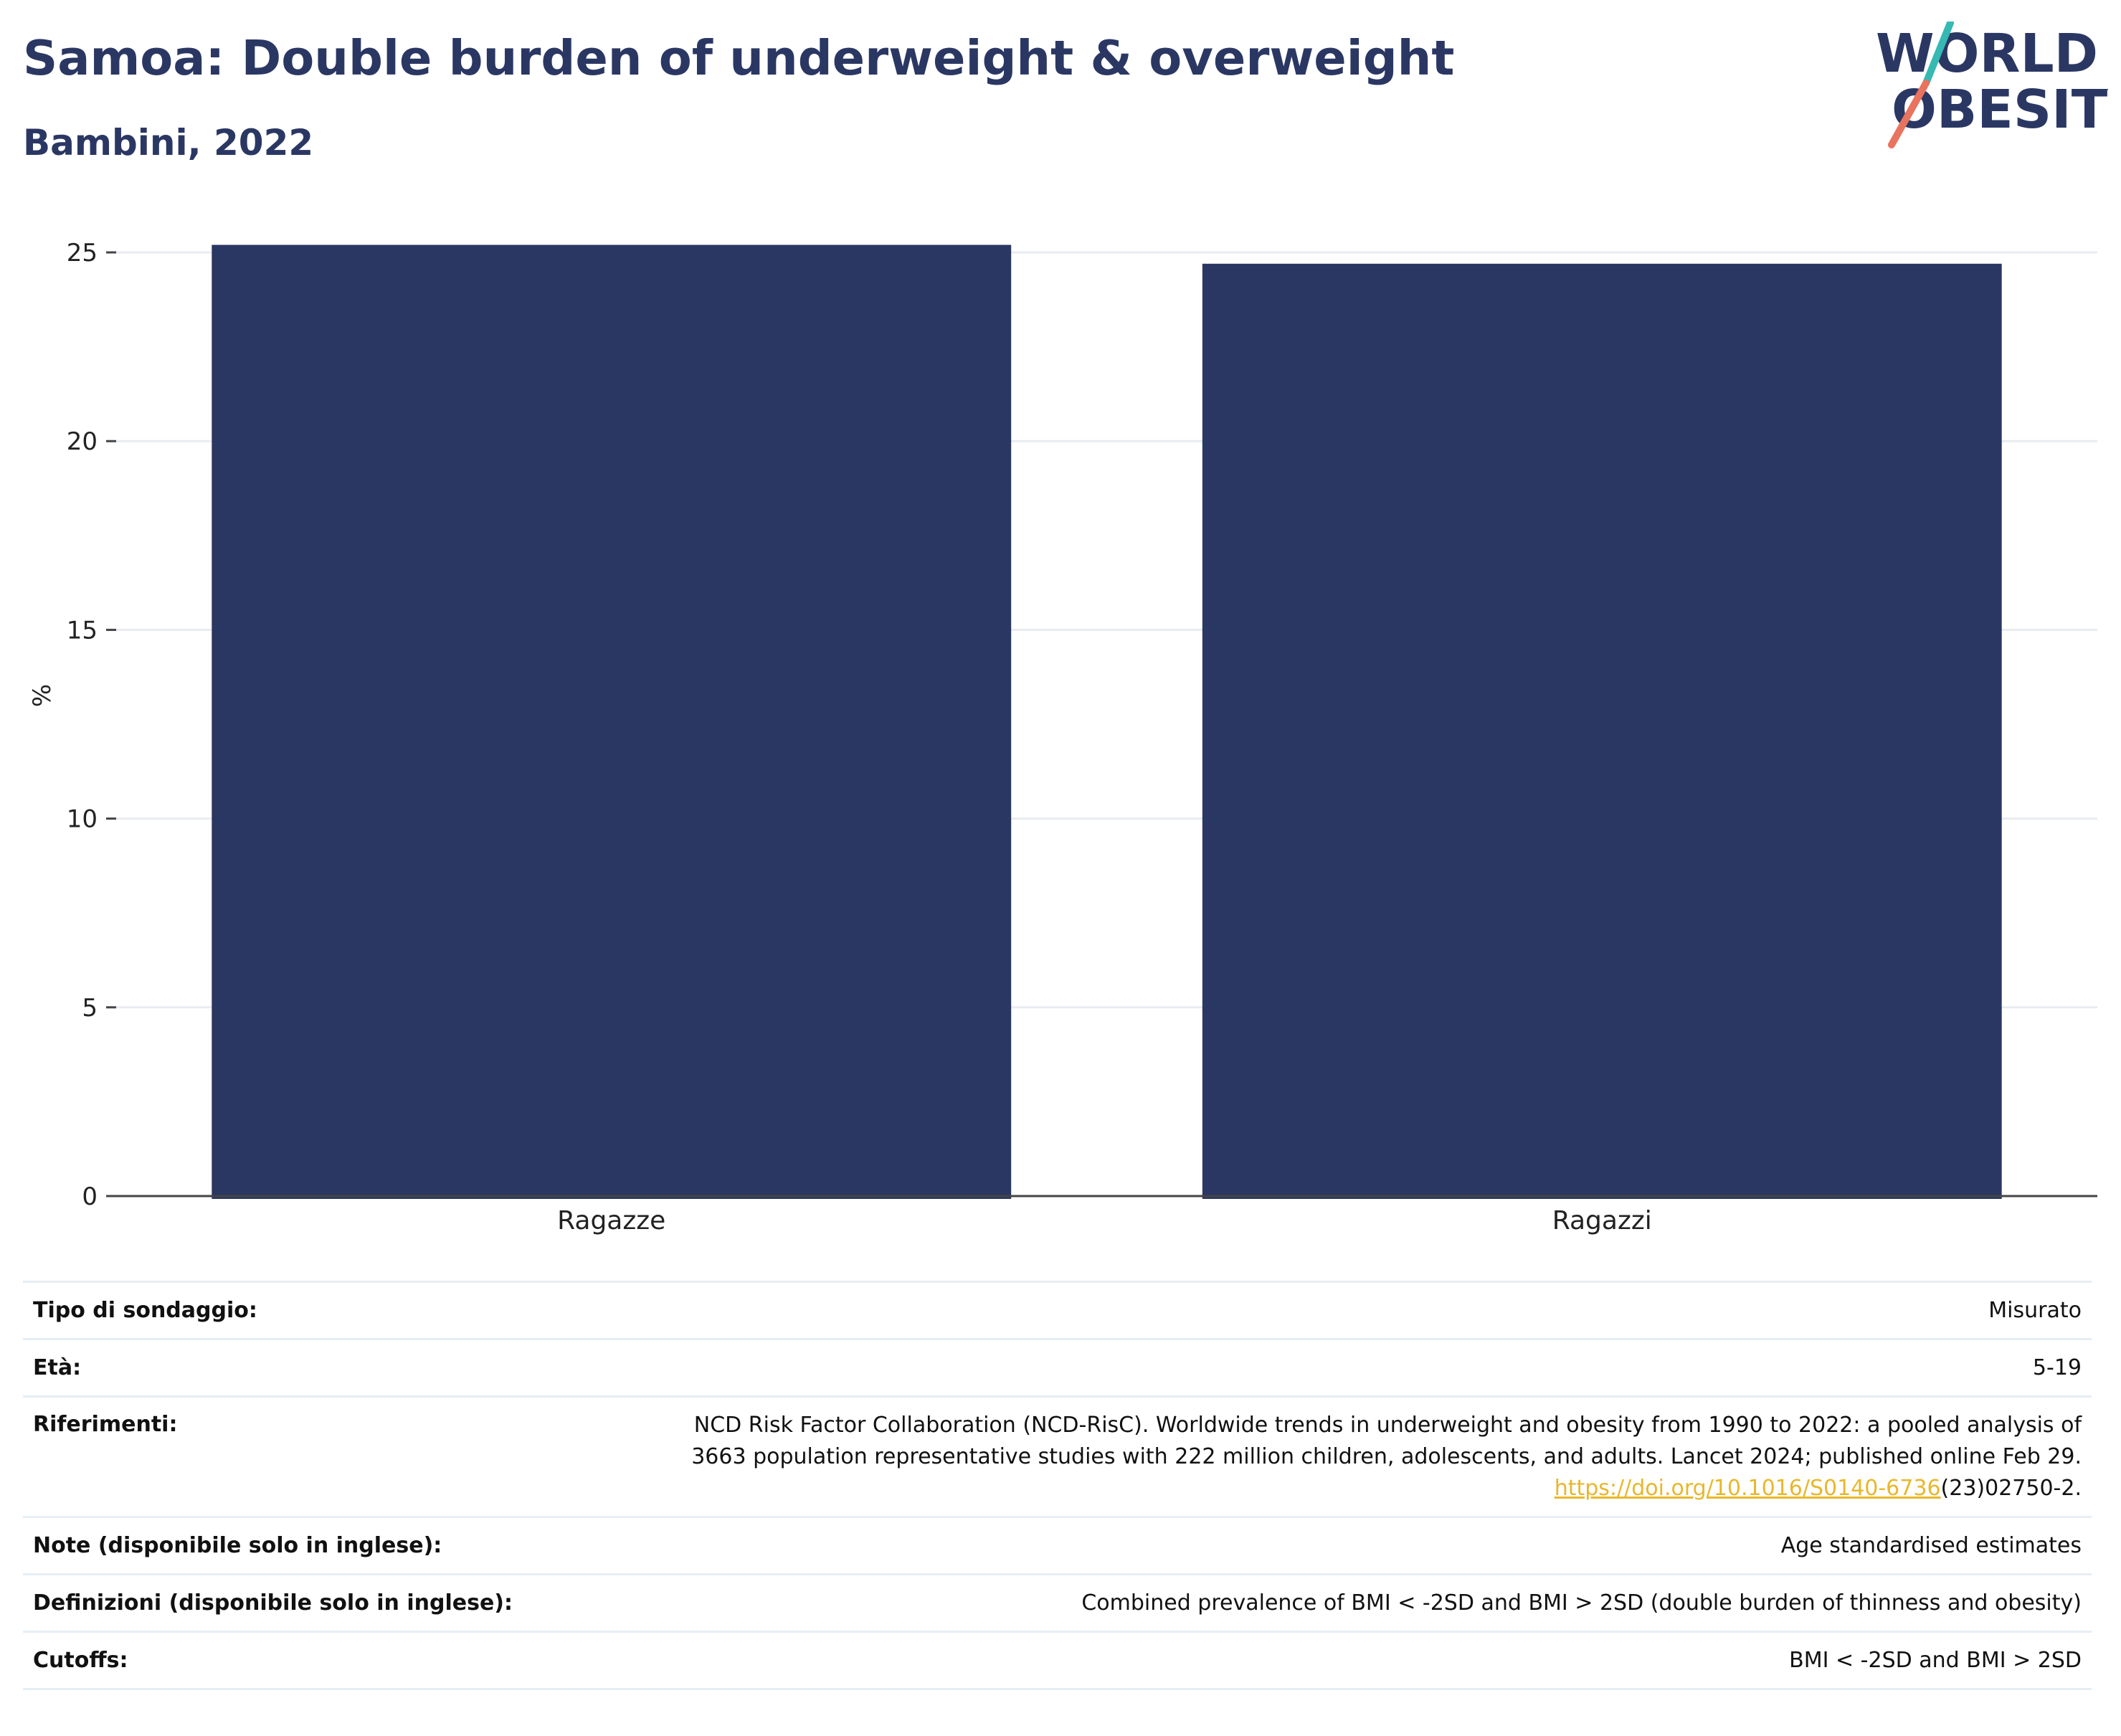  I want to click on logo-slash-top, so click(1938, 54).